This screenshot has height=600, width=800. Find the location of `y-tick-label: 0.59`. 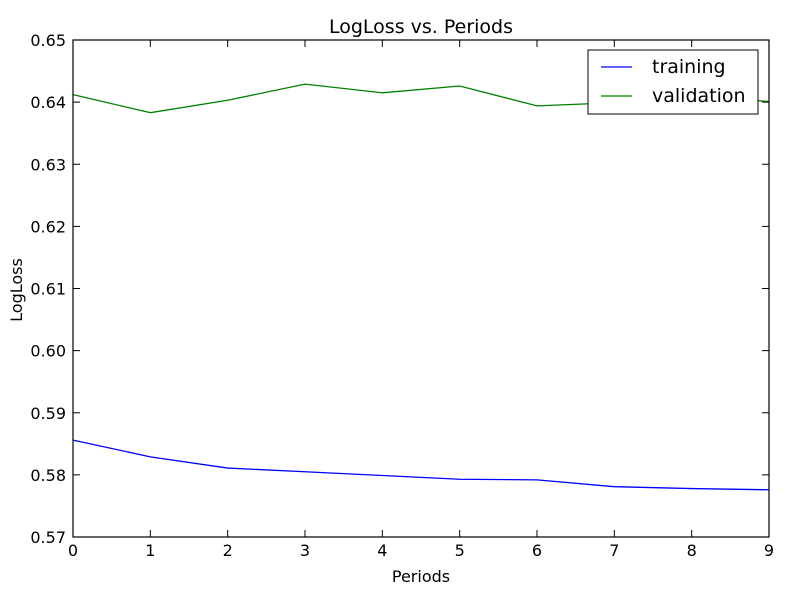

y-tick-label: 0.59 is located at coordinates (48, 413).